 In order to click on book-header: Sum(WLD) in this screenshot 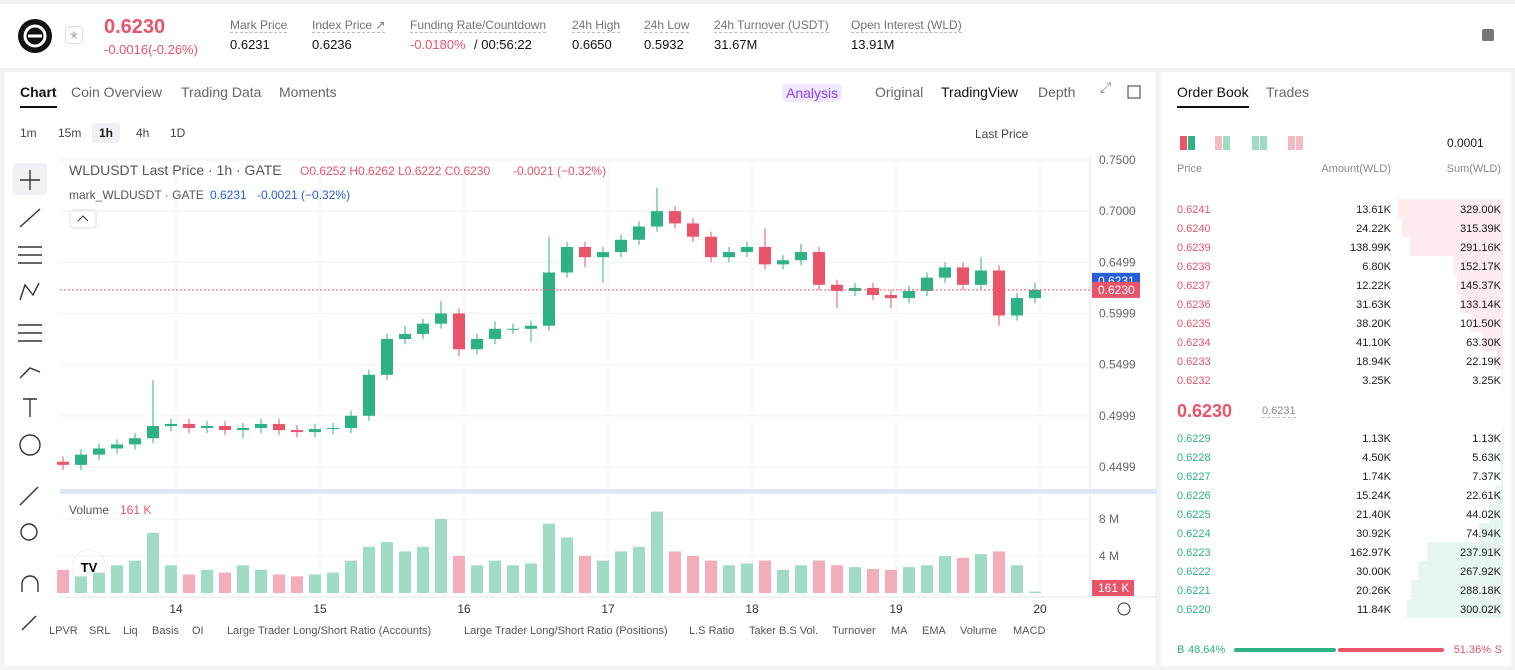, I will do `click(1473, 169)`.